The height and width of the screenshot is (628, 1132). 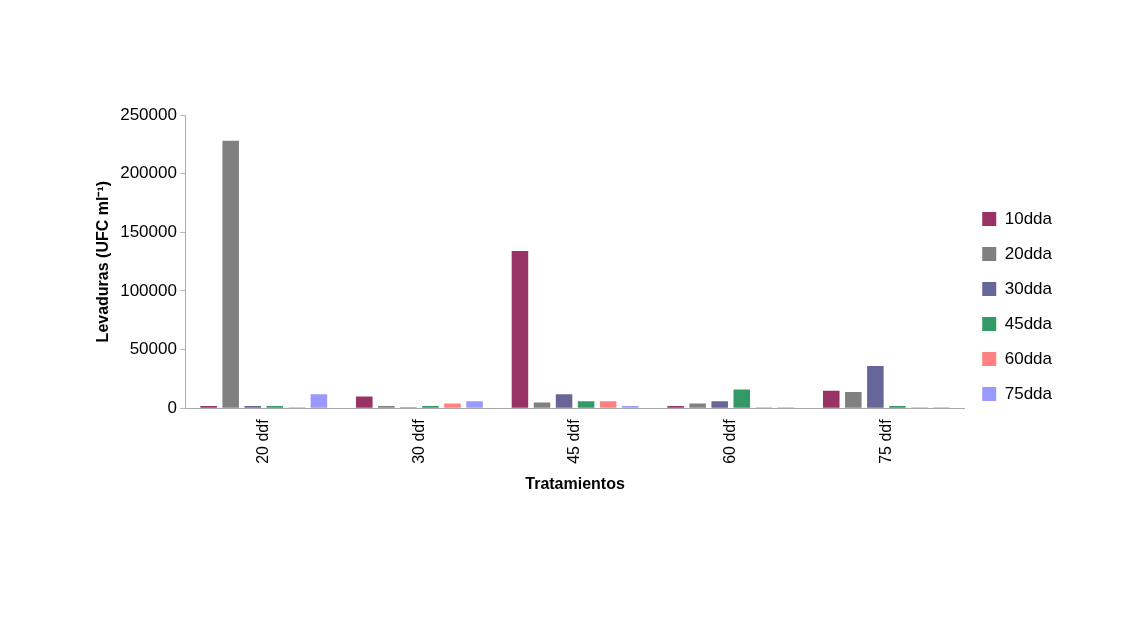 I want to click on y-tick-label: 50000, so click(x=153, y=349).